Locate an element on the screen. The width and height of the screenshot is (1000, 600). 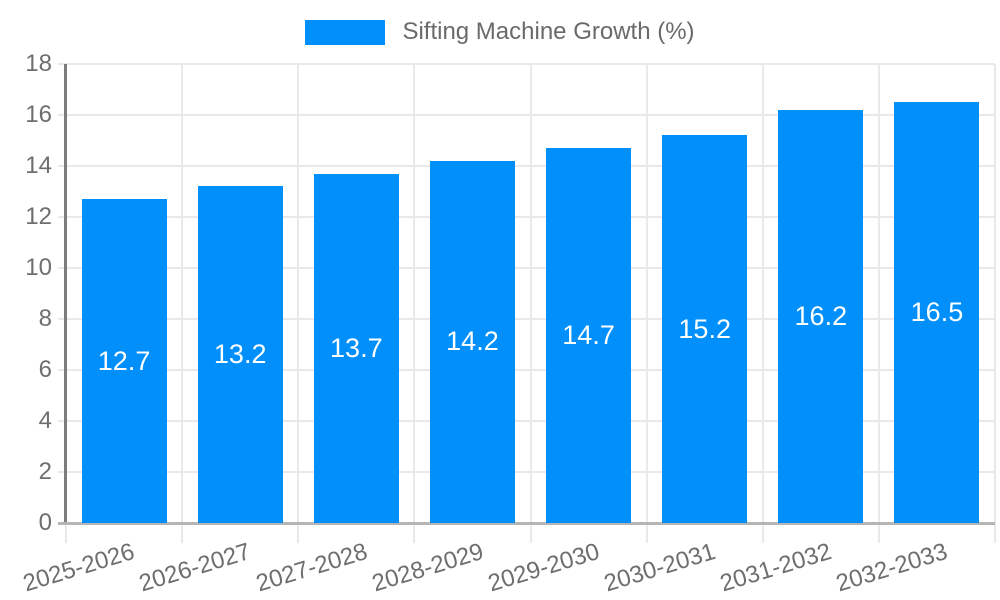
bar-value-label: 12.7 is located at coordinates (124, 360).